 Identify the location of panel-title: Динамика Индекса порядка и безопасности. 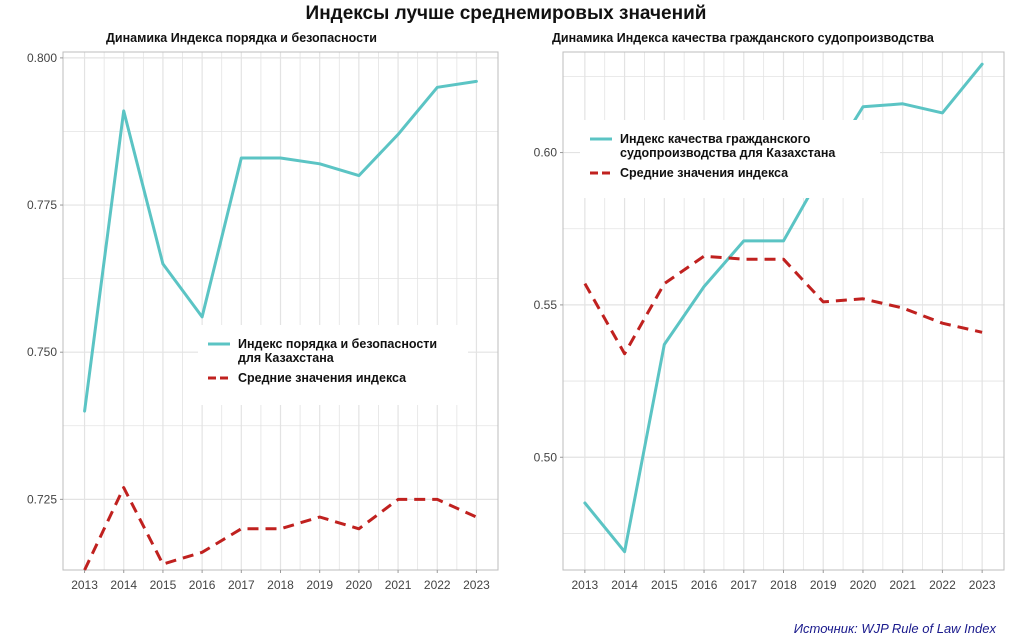
(241, 38).